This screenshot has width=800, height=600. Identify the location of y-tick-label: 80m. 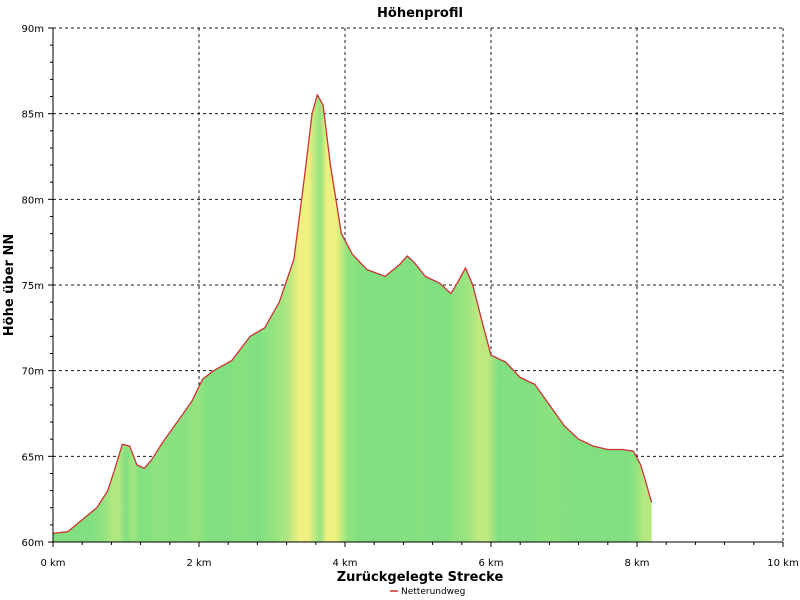
(33, 200).